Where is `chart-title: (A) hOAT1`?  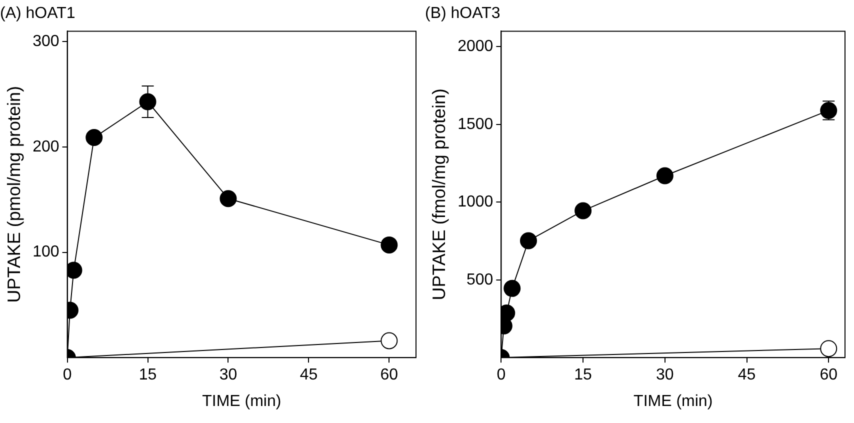
chart-title: (A) hOAT1 is located at coordinates (38, 13).